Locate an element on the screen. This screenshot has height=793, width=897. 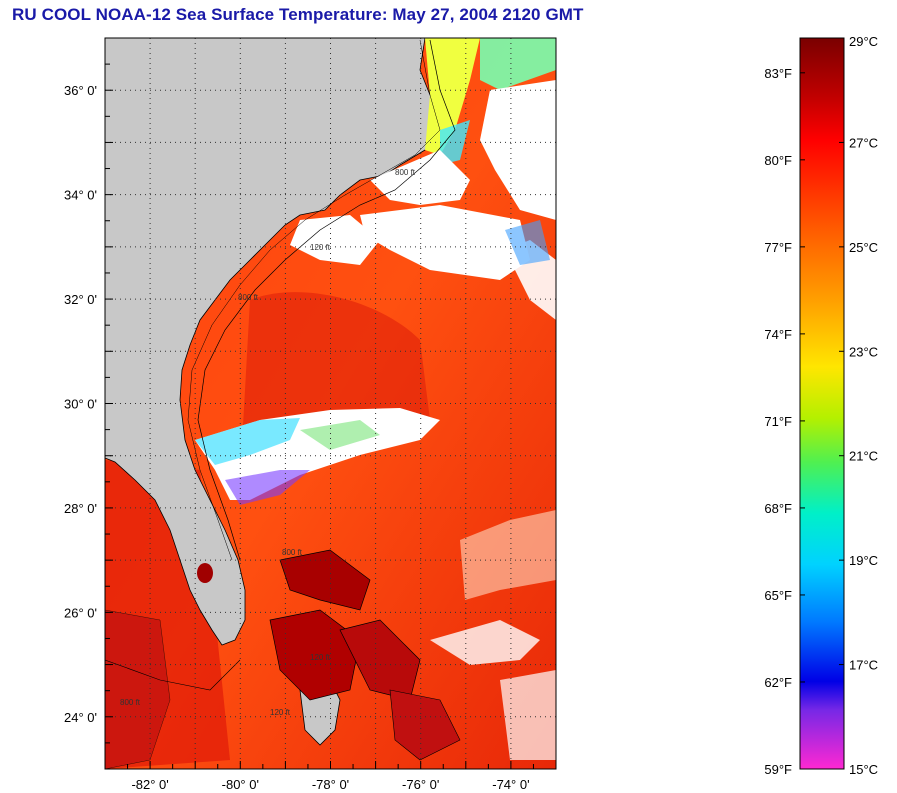
streak-green is located at coordinates (340, 435).